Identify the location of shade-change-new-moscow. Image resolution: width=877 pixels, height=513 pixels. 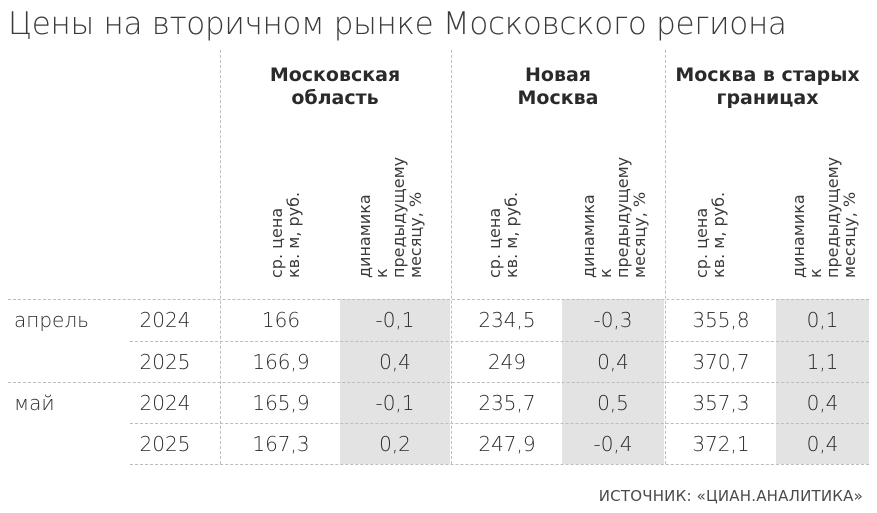
(613, 381).